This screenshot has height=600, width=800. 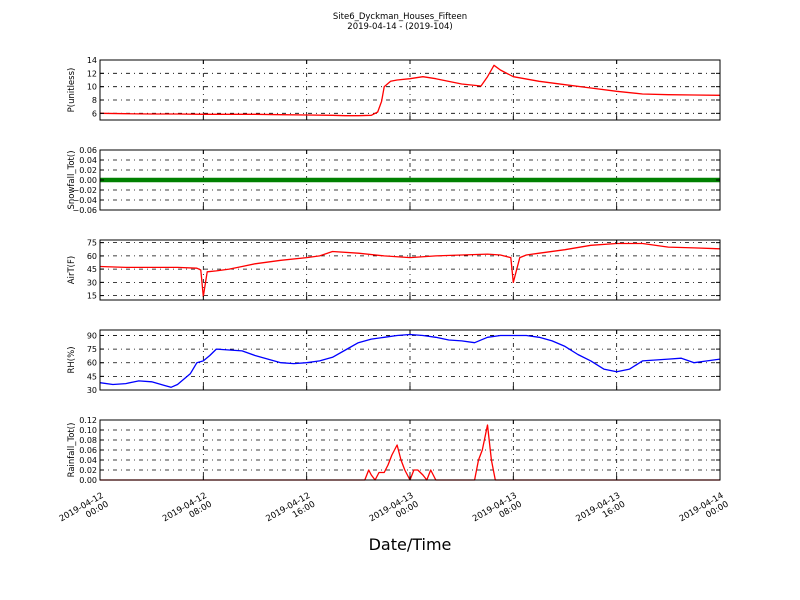 I want to click on x-axis-label: Date/Time, so click(x=410, y=544).